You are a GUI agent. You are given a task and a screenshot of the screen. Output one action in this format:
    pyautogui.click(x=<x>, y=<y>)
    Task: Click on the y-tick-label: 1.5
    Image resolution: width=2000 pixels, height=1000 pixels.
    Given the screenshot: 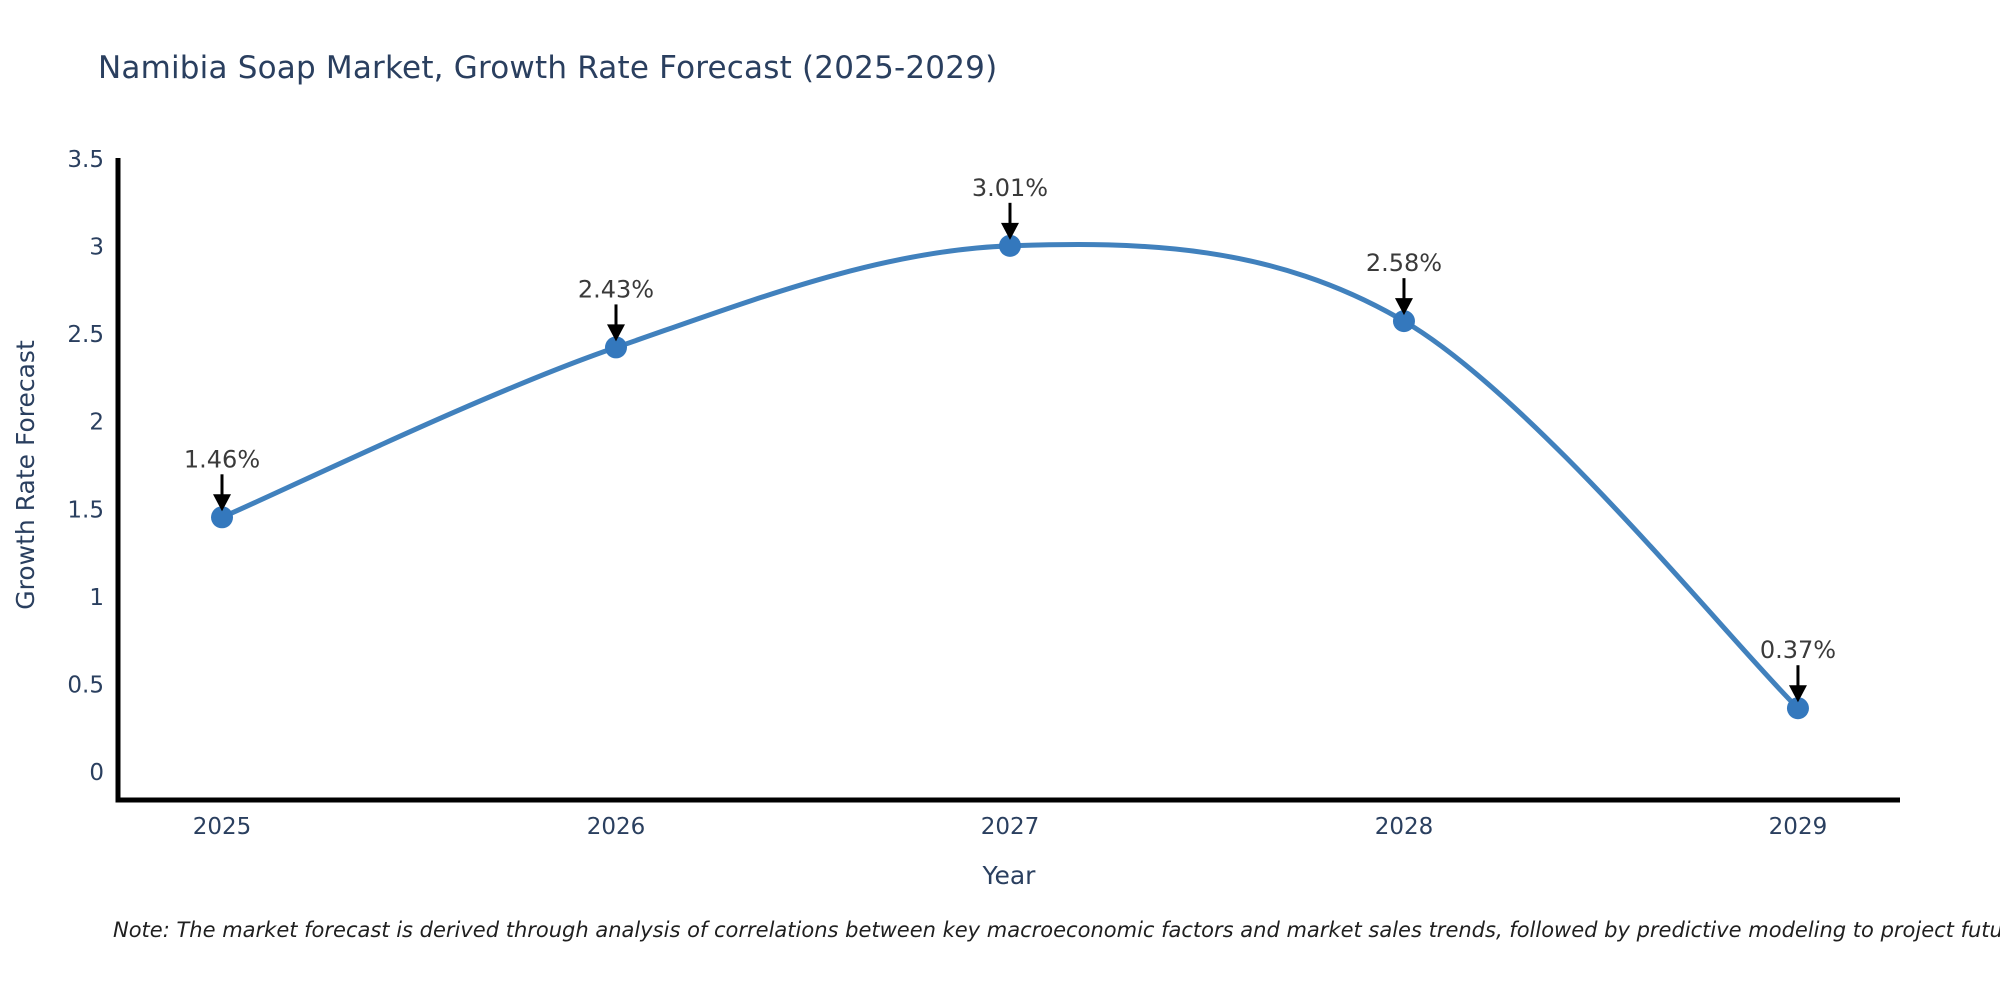 What is the action you would take?
    pyautogui.click(x=85, y=510)
    